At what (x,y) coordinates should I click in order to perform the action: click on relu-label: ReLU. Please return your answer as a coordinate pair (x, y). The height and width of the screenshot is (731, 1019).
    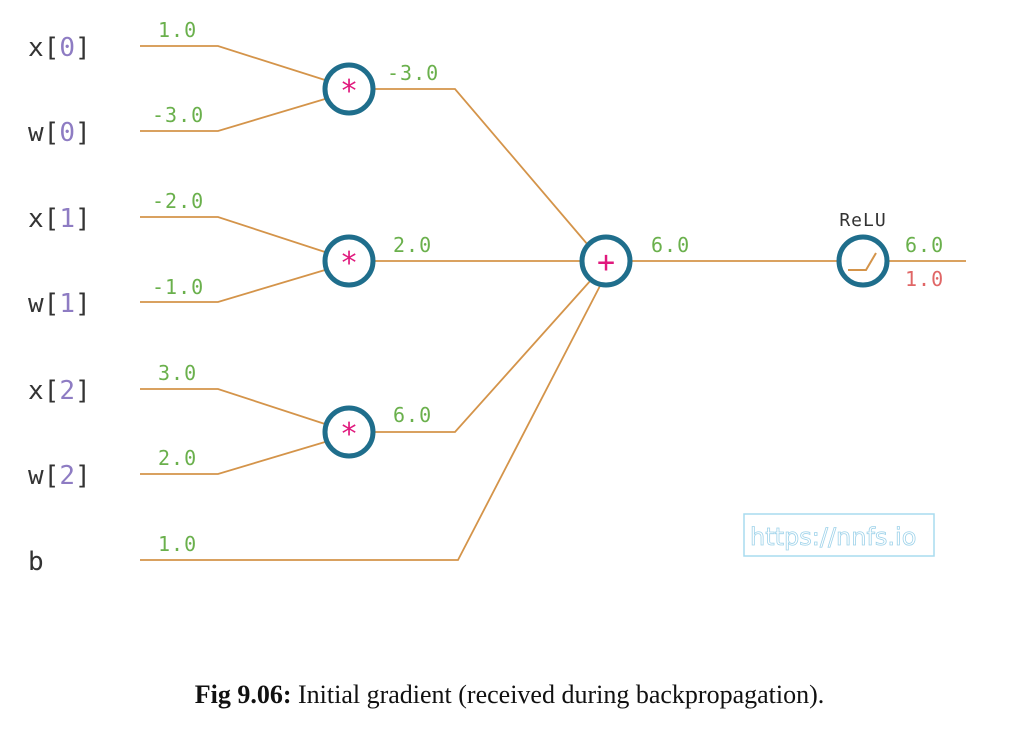
    Looking at the image, I should click on (862, 220).